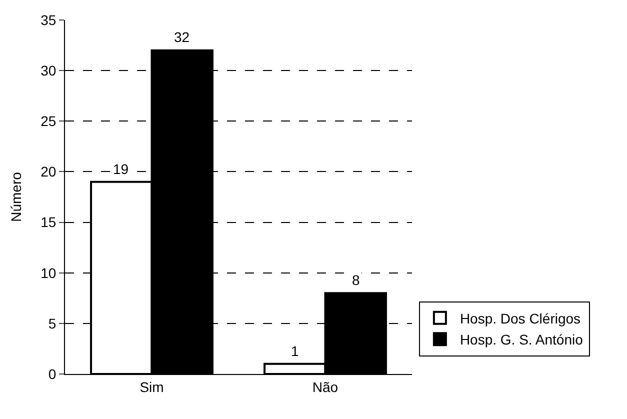 The width and height of the screenshot is (627, 419). I want to click on y-axis-title: Número, so click(16, 197).